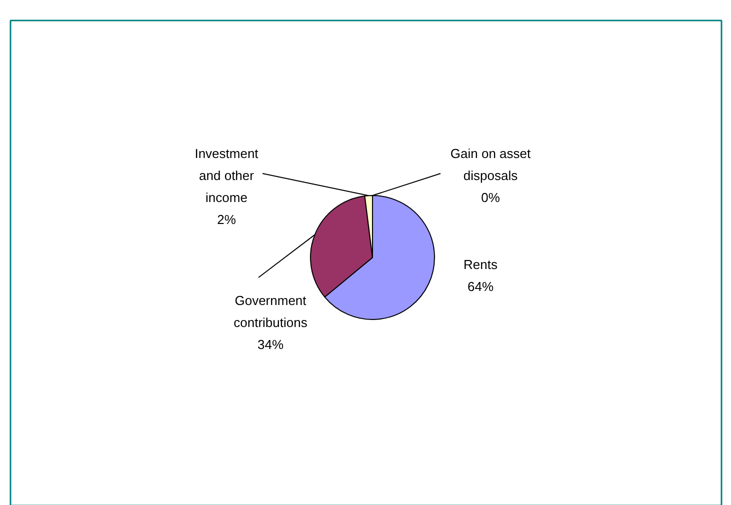  I want to click on data-label: 34%, so click(270, 344).